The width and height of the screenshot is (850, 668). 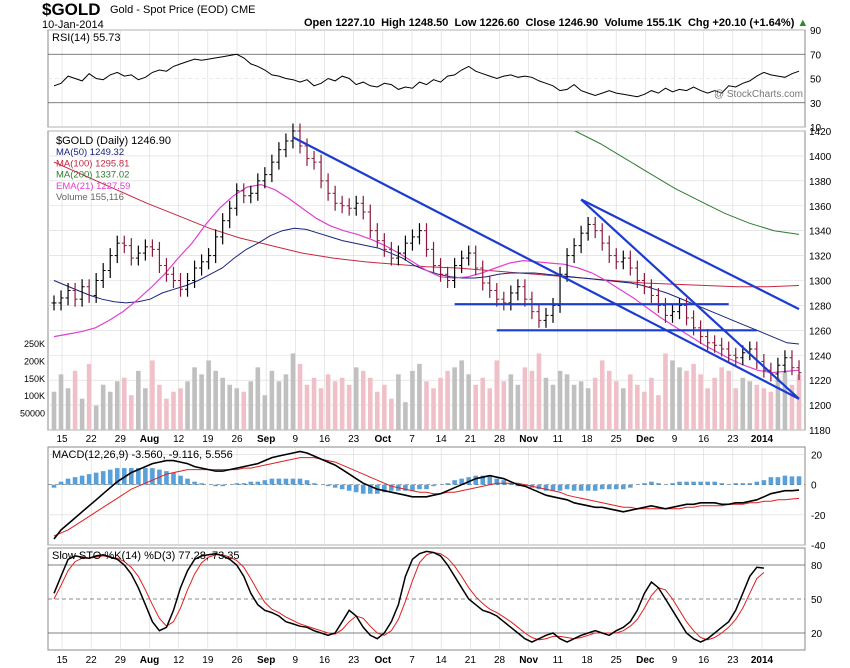 I want to click on x-tick-label: 29, so click(x=121, y=660).